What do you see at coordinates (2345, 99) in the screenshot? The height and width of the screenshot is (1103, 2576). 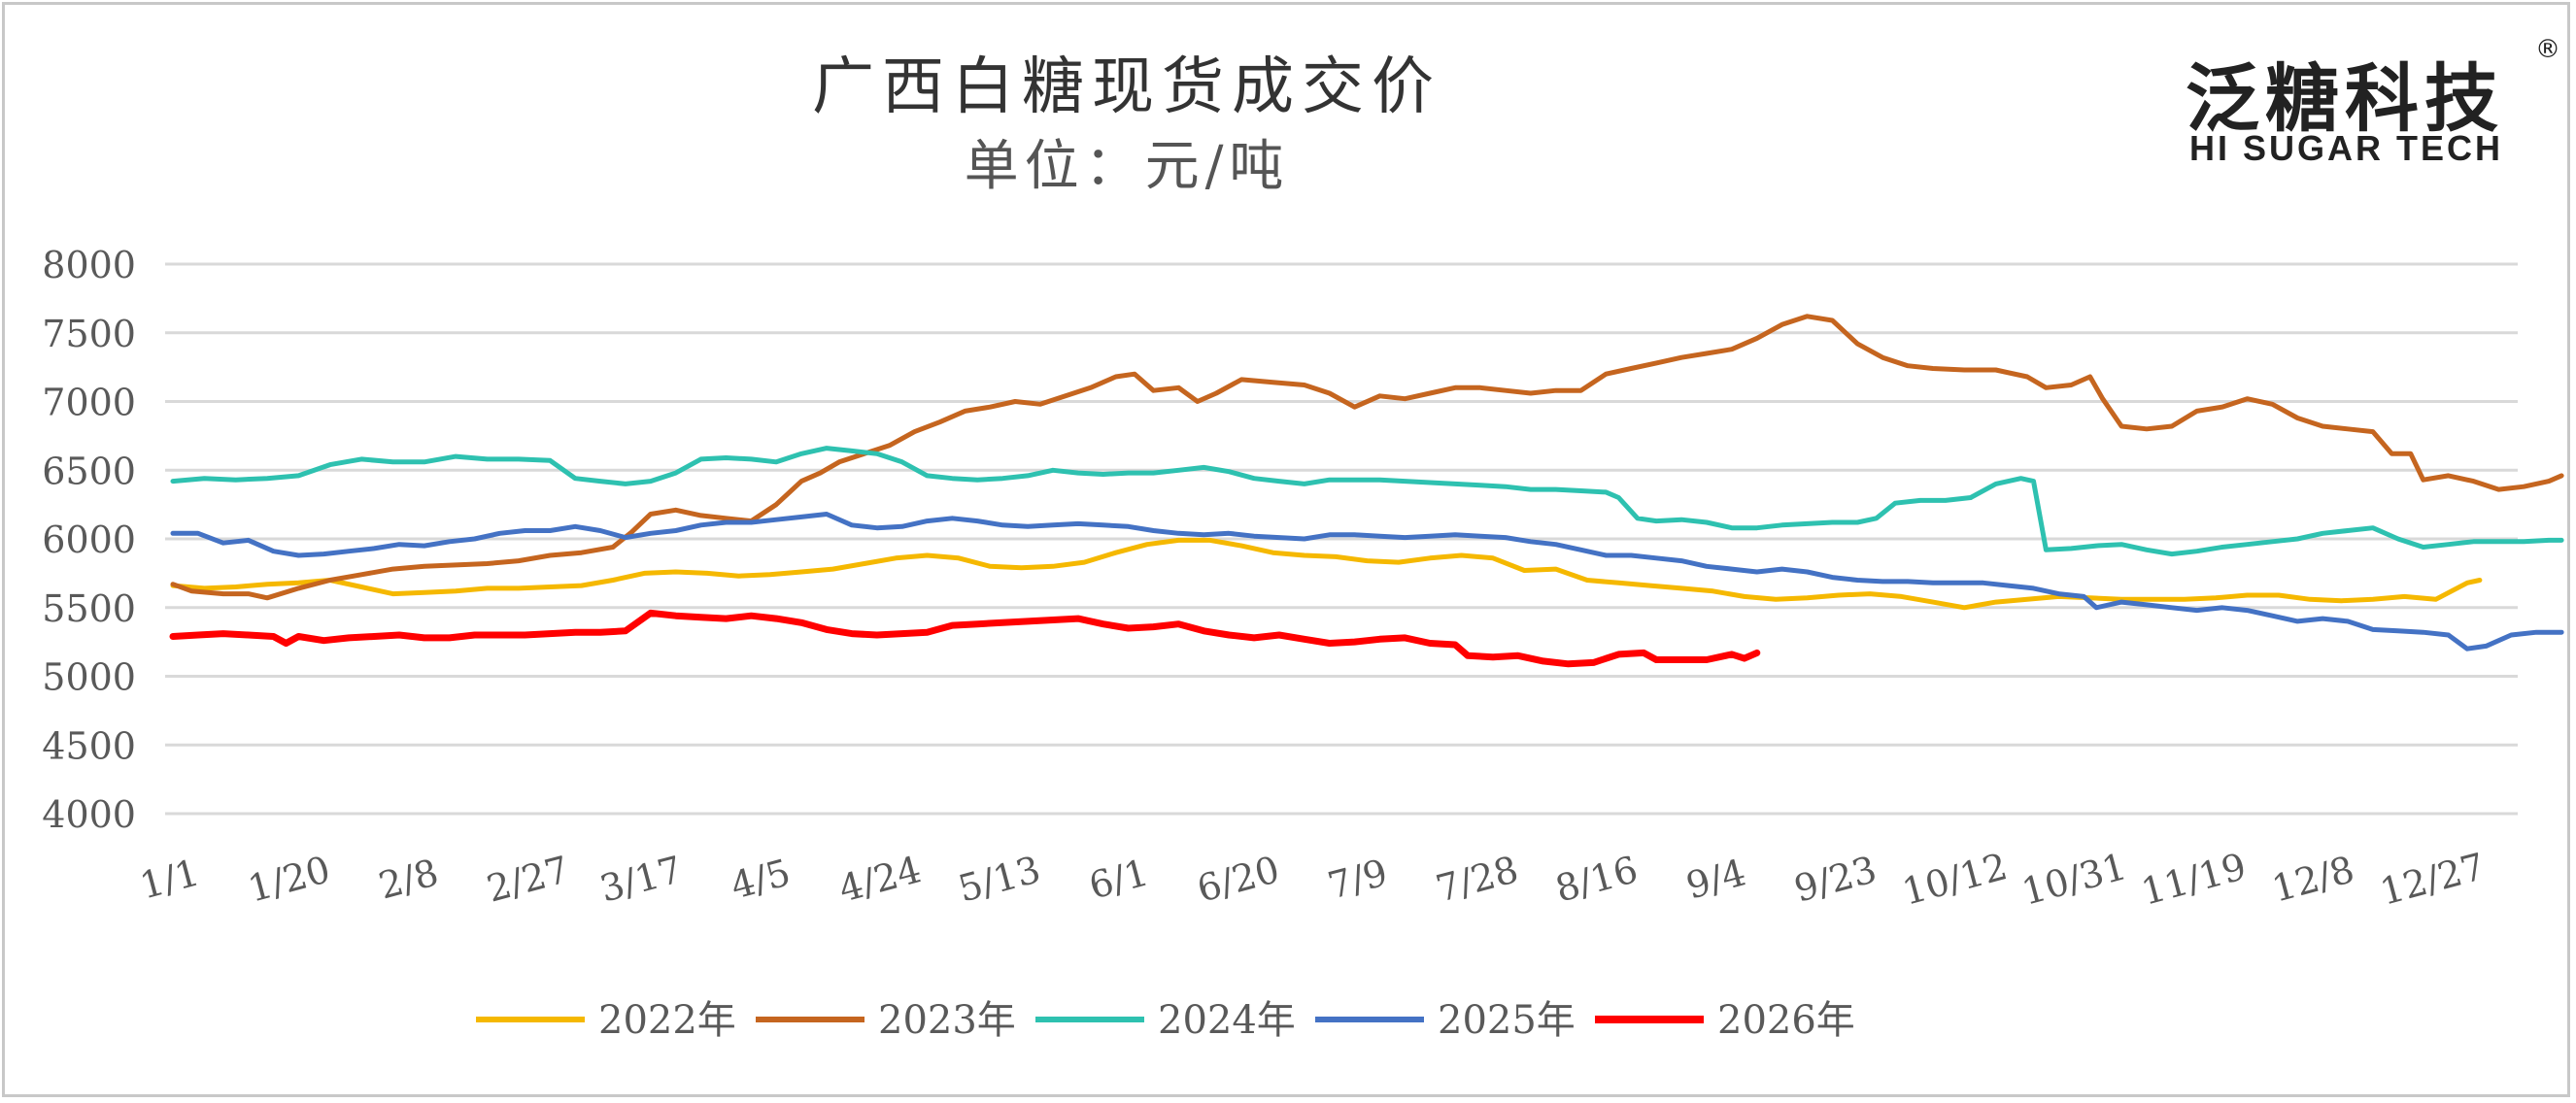 I see `logo-chinese-text: 泛糖科技` at bounding box center [2345, 99].